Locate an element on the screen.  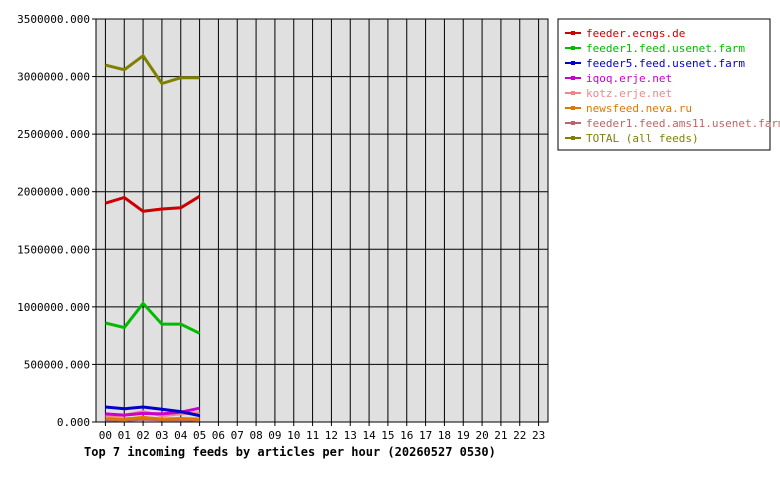
legend-label: iqoq.erje.net is located at coordinates (629, 78).